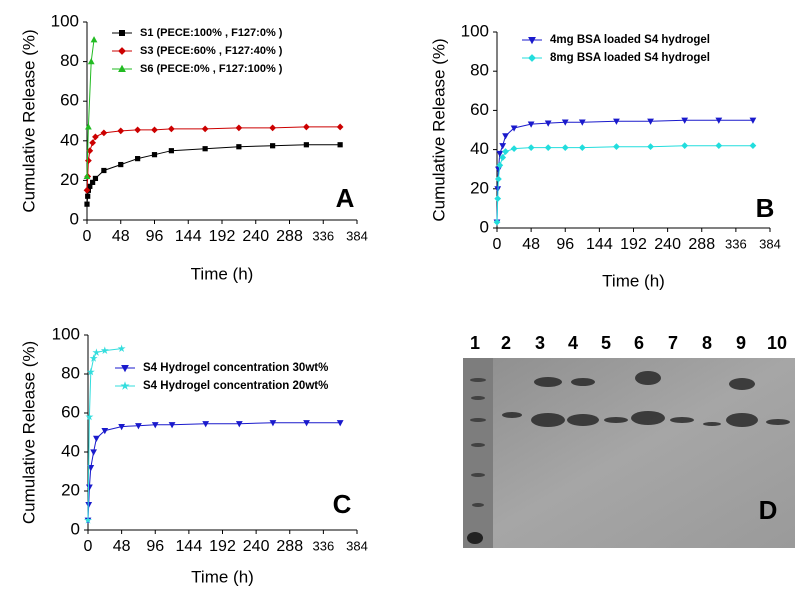 The height and width of the screenshot is (596, 811). Describe the element at coordinates (599, 244) in the screenshot. I see `x-tick-label: 144` at that location.